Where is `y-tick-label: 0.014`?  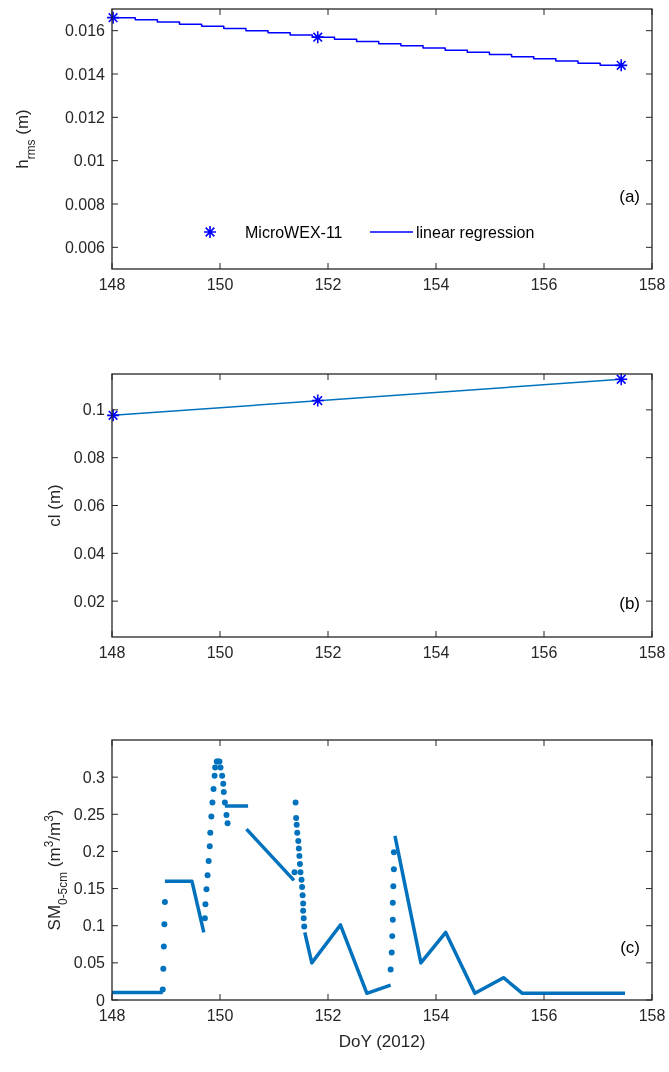
y-tick-label: 0.014 is located at coordinates (85, 74).